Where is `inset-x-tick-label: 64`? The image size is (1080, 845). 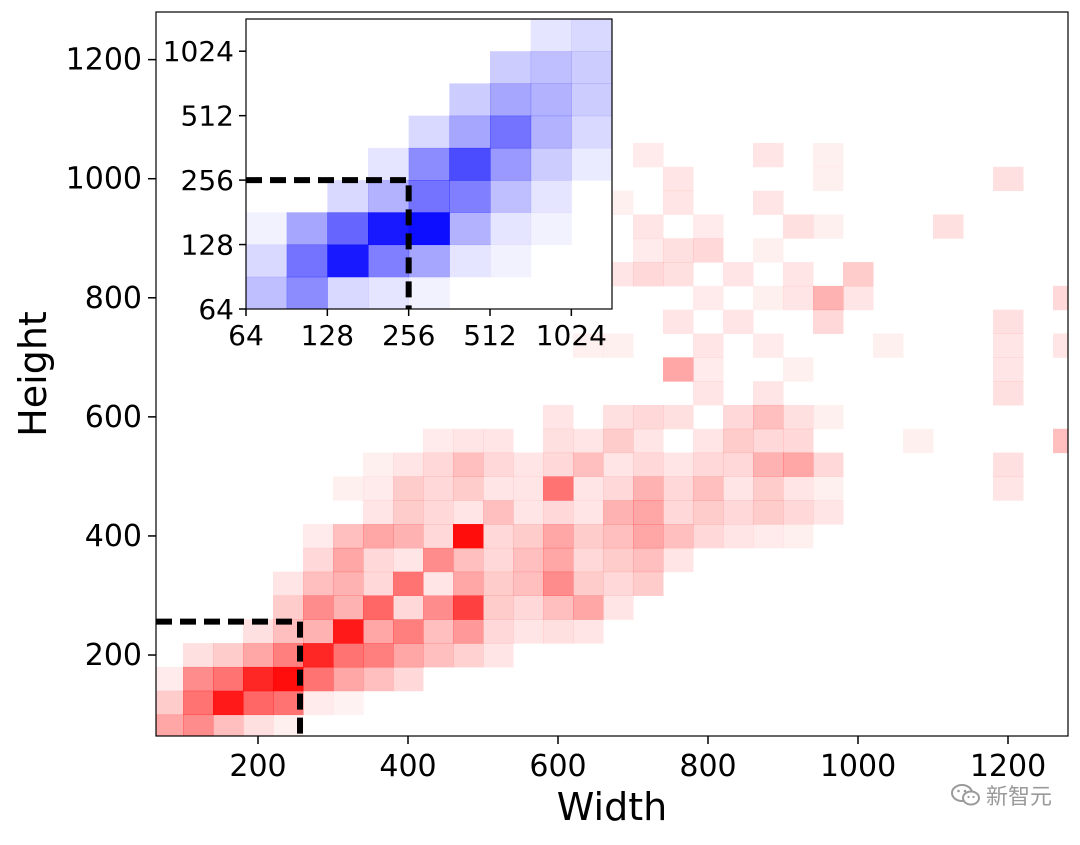 inset-x-tick-label: 64 is located at coordinates (246, 335).